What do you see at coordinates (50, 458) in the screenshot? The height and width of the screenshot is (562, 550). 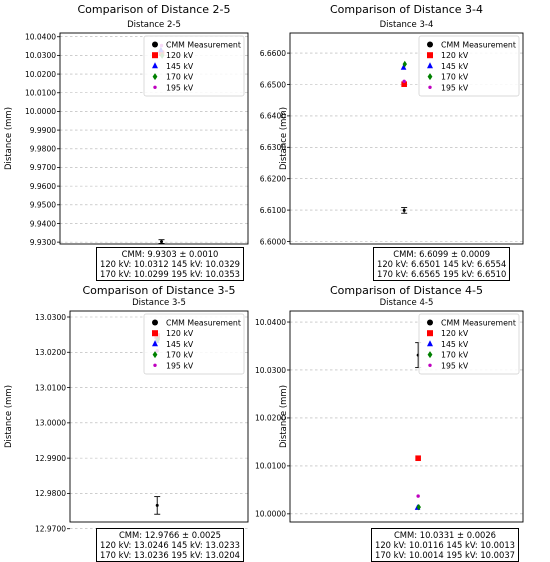 I see `y-tick-label: 12.9900` at bounding box center [50, 458].